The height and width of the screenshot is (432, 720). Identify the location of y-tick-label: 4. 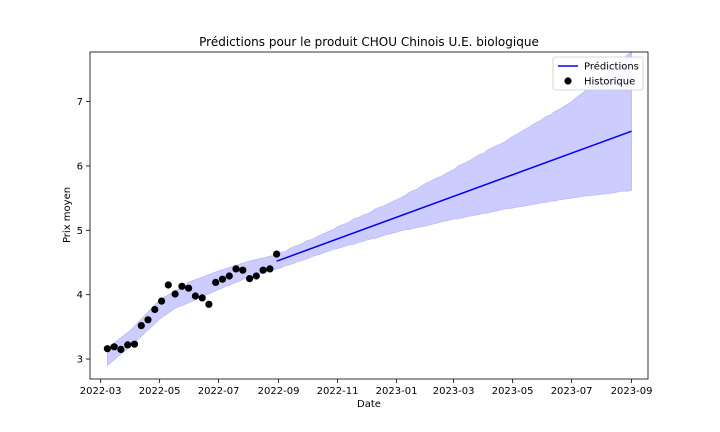
(80, 295).